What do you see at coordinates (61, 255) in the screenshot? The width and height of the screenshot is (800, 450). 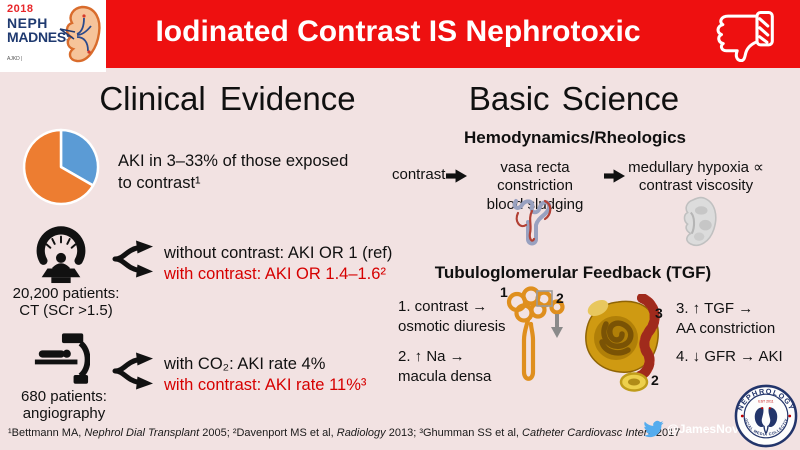 I see `ct-scanner-icon` at bounding box center [61, 255].